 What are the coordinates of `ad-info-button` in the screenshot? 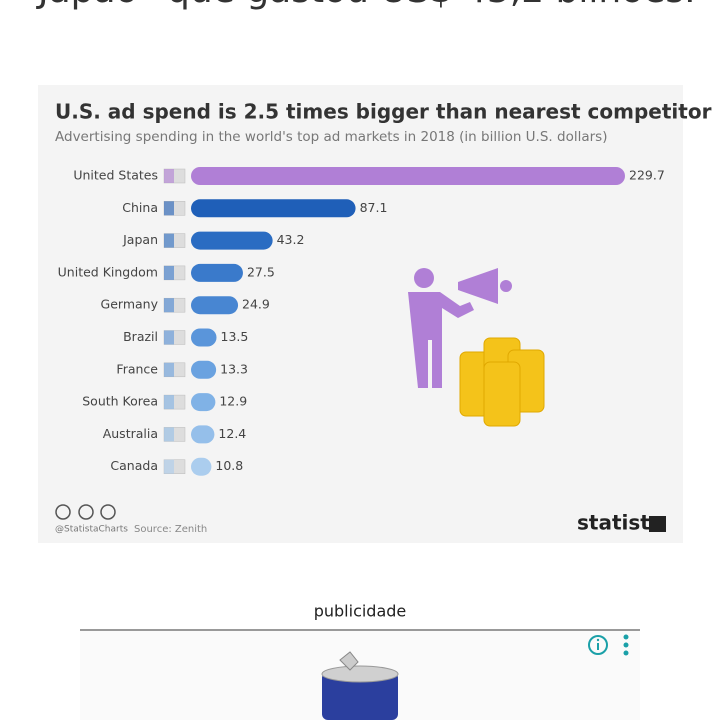 It's located at (598, 645).